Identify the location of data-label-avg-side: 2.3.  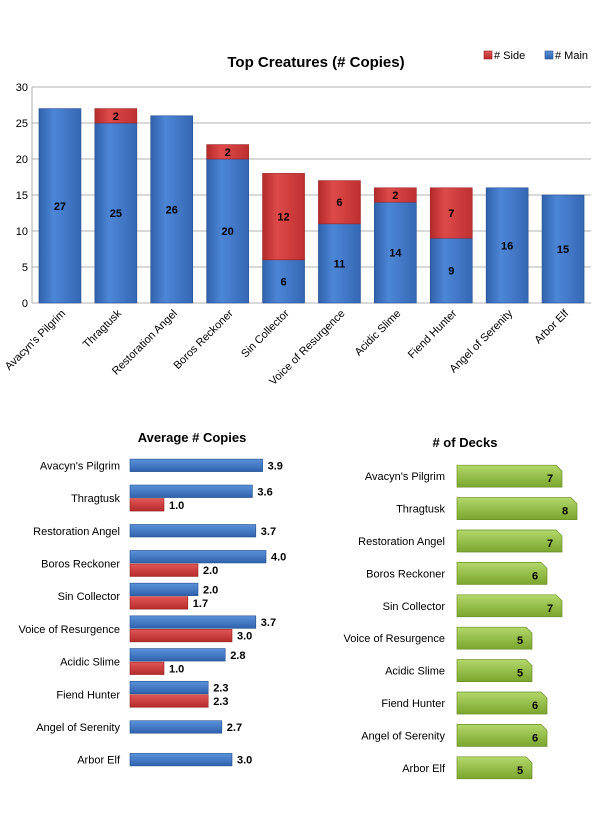
(220, 702).